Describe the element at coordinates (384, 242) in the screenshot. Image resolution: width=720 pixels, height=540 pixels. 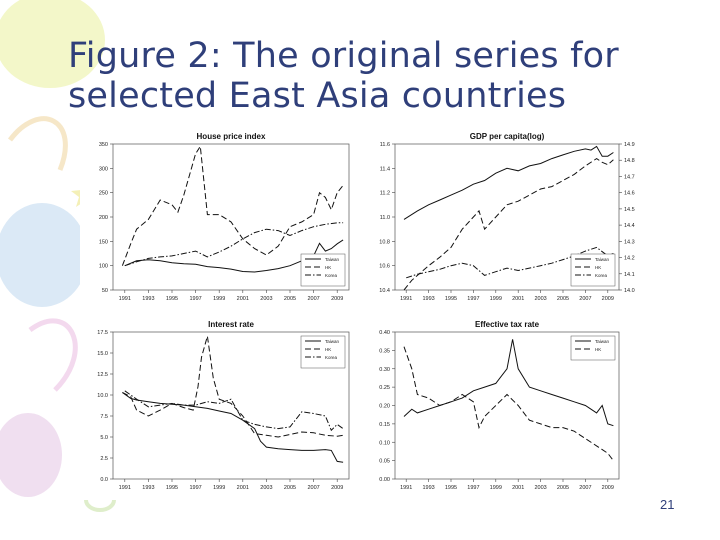
I see `y-tick-label: 10.8` at that location.